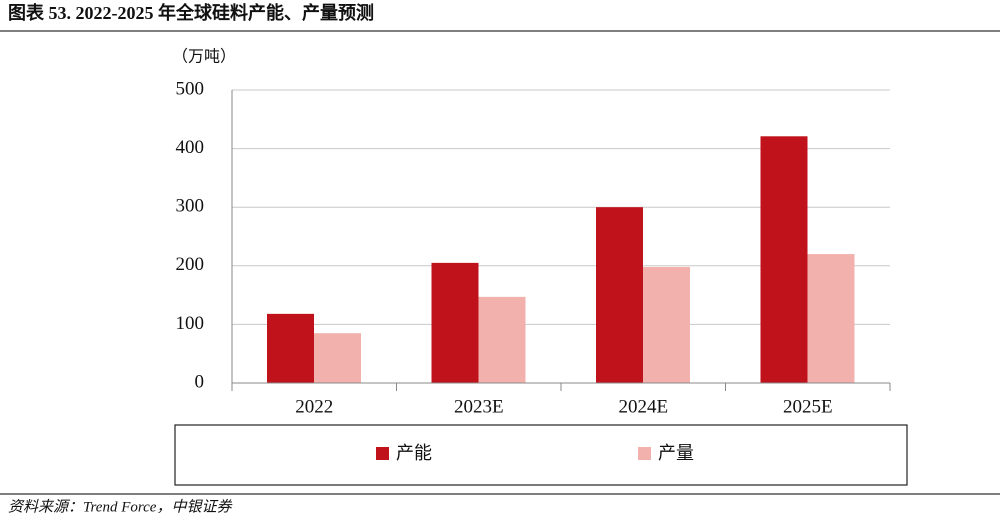 The width and height of the screenshot is (1000, 522). Describe the element at coordinates (200, 381) in the screenshot. I see `y-tick-label: 0` at that location.